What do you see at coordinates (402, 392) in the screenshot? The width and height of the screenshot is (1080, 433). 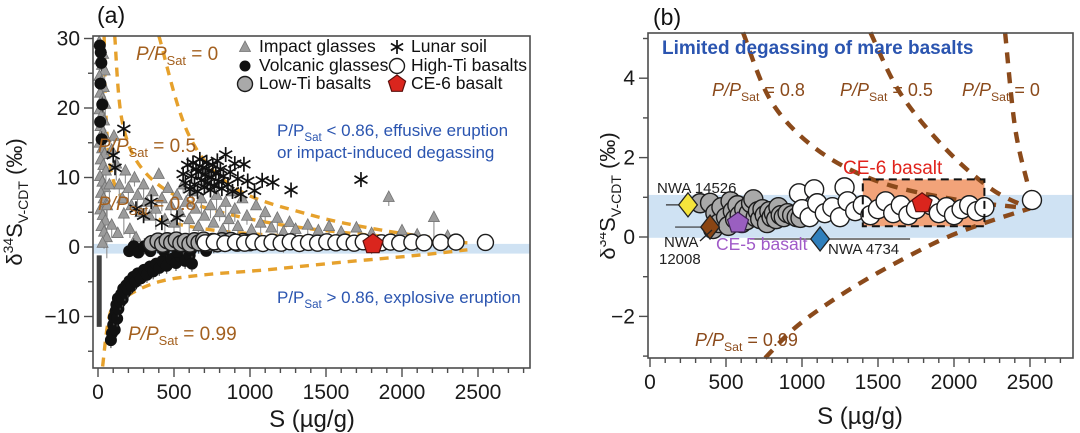 I see `x-tick-label: 2000` at bounding box center [402, 392].